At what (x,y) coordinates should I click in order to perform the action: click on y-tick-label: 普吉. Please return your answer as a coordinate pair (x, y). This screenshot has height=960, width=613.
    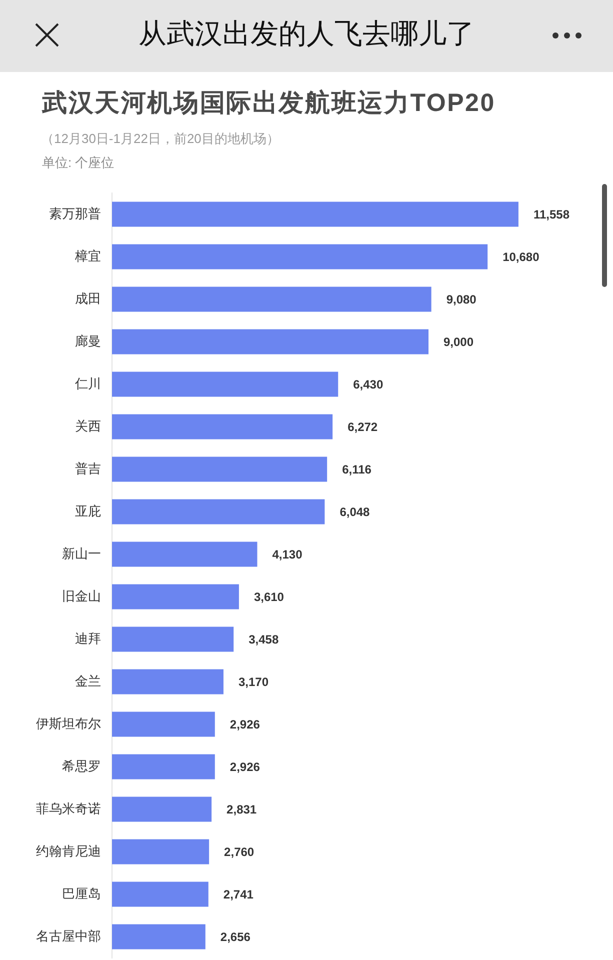
    Looking at the image, I should click on (88, 468).